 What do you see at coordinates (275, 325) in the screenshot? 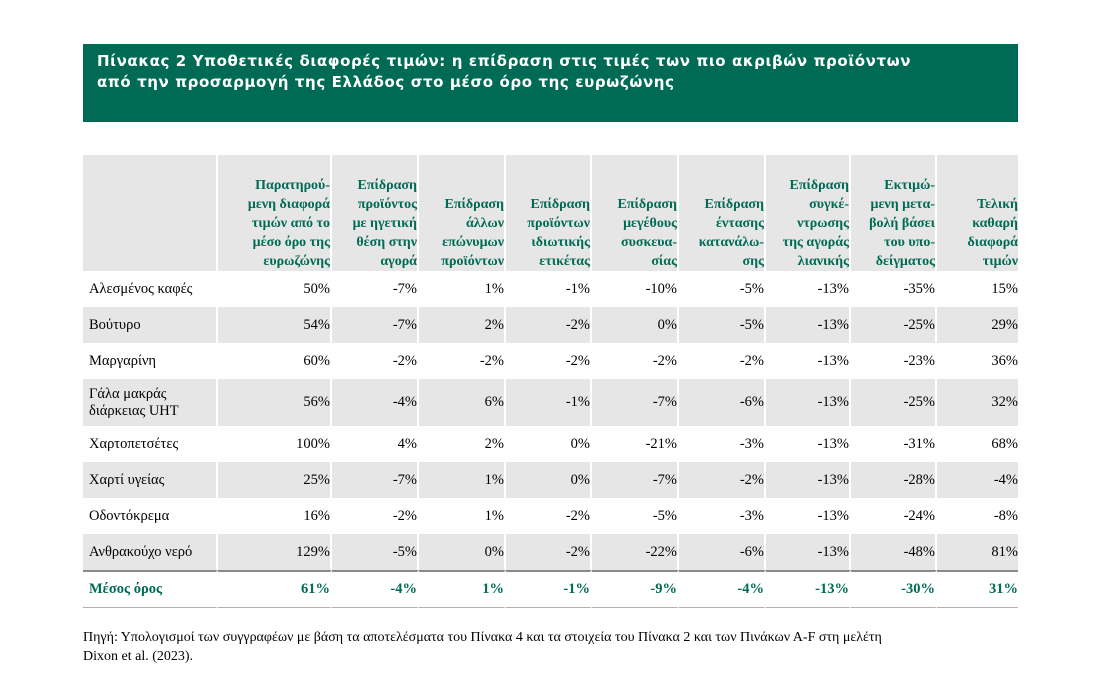
I see `value-cell: 54%` at bounding box center [275, 325].